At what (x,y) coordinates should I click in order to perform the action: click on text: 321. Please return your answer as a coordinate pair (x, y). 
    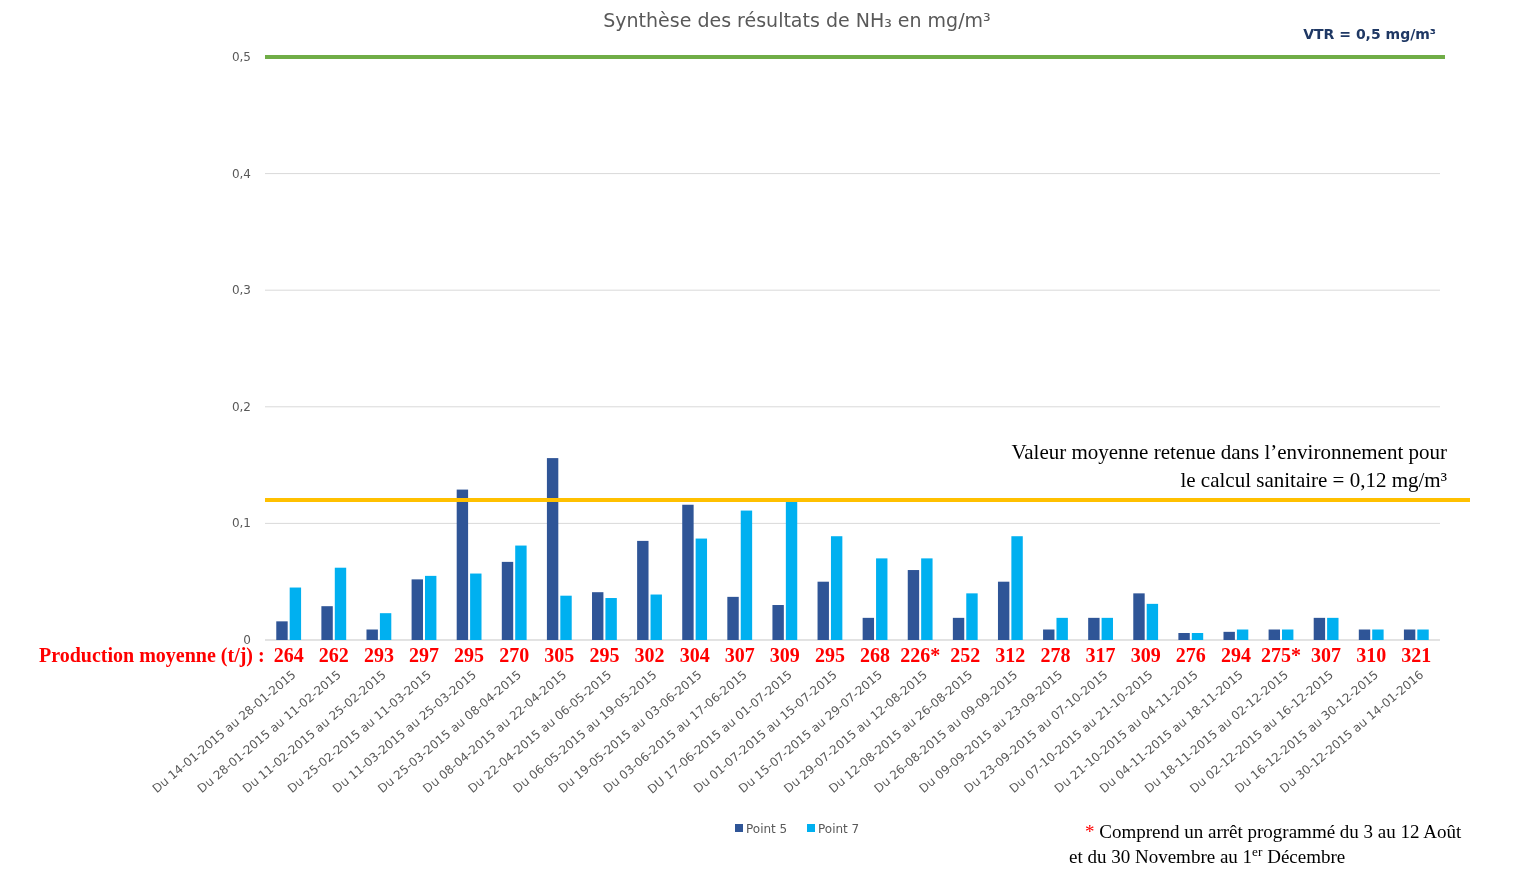
    Looking at the image, I should click on (1416, 655).